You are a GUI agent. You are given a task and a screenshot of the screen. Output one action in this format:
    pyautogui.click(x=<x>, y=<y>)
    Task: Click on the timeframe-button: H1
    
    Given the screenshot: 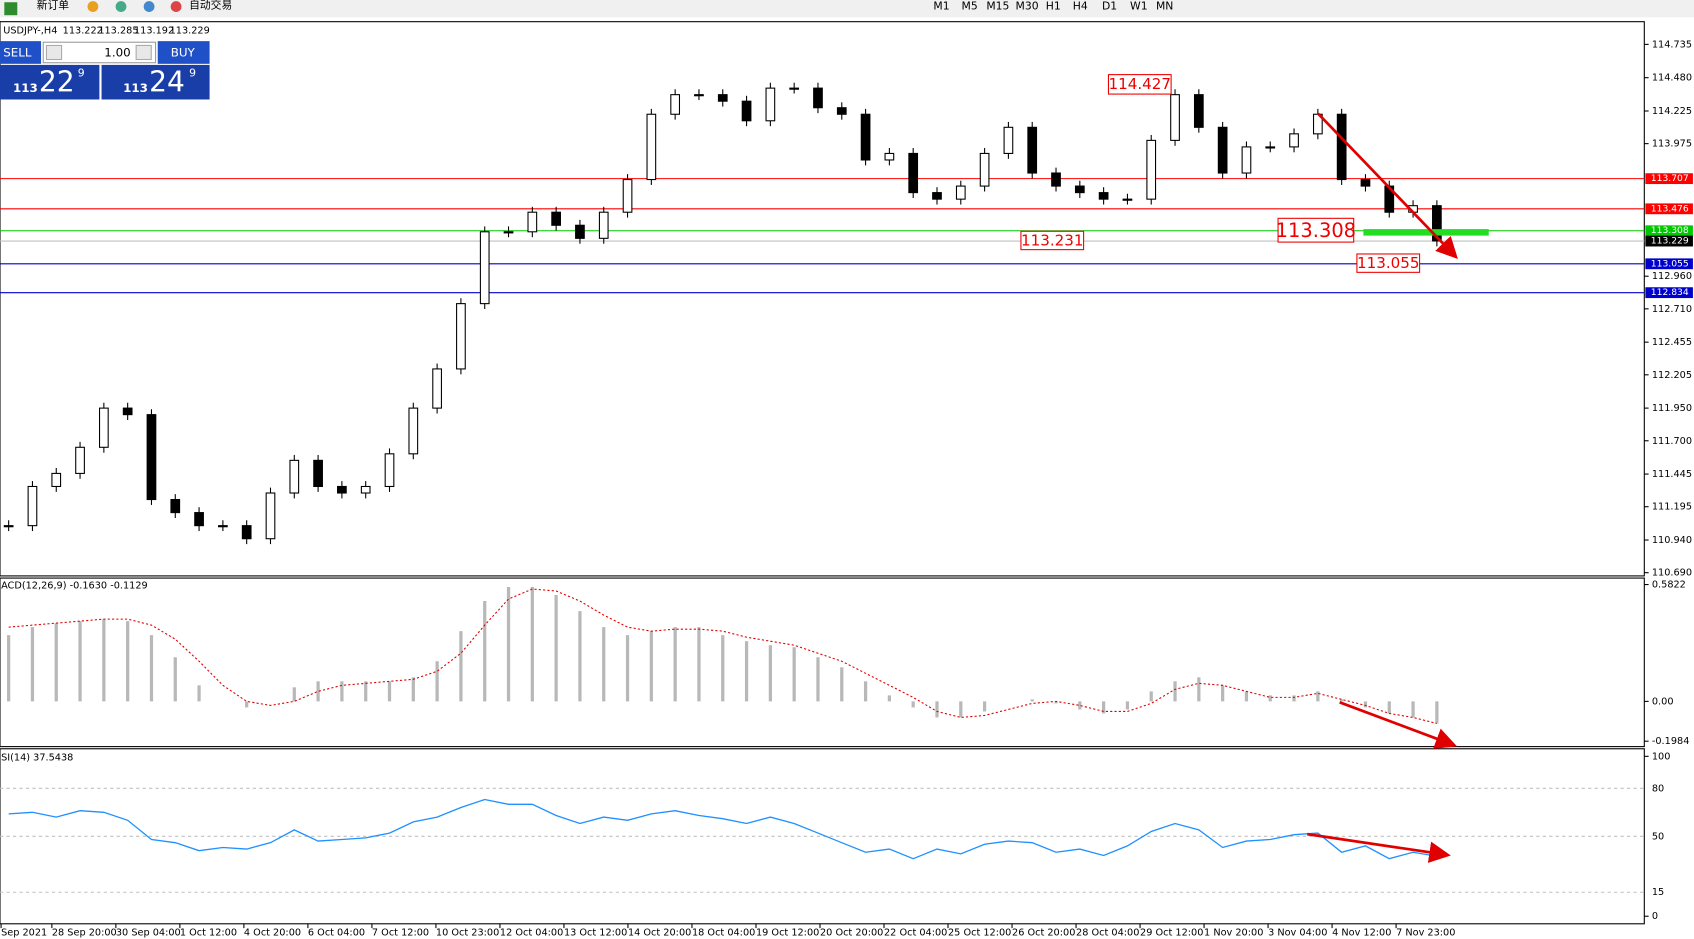 What is the action you would take?
    pyautogui.click(x=1053, y=6)
    